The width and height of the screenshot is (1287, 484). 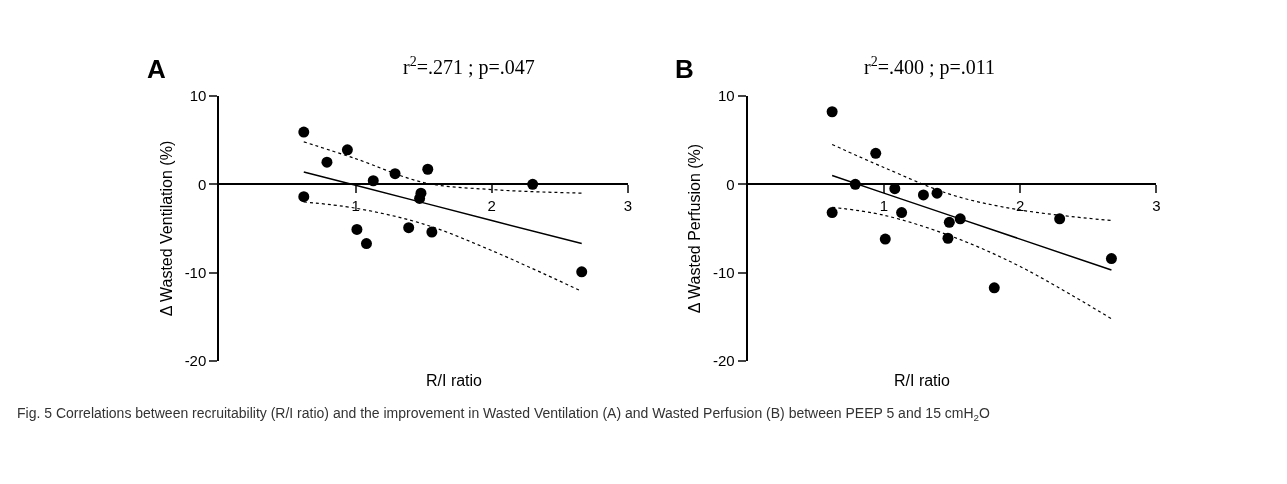 What do you see at coordinates (167, 228) in the screenshot?
I see `y-axis-title: Δ Wasted Ventilation (%)` at bounding box center [167, 228].